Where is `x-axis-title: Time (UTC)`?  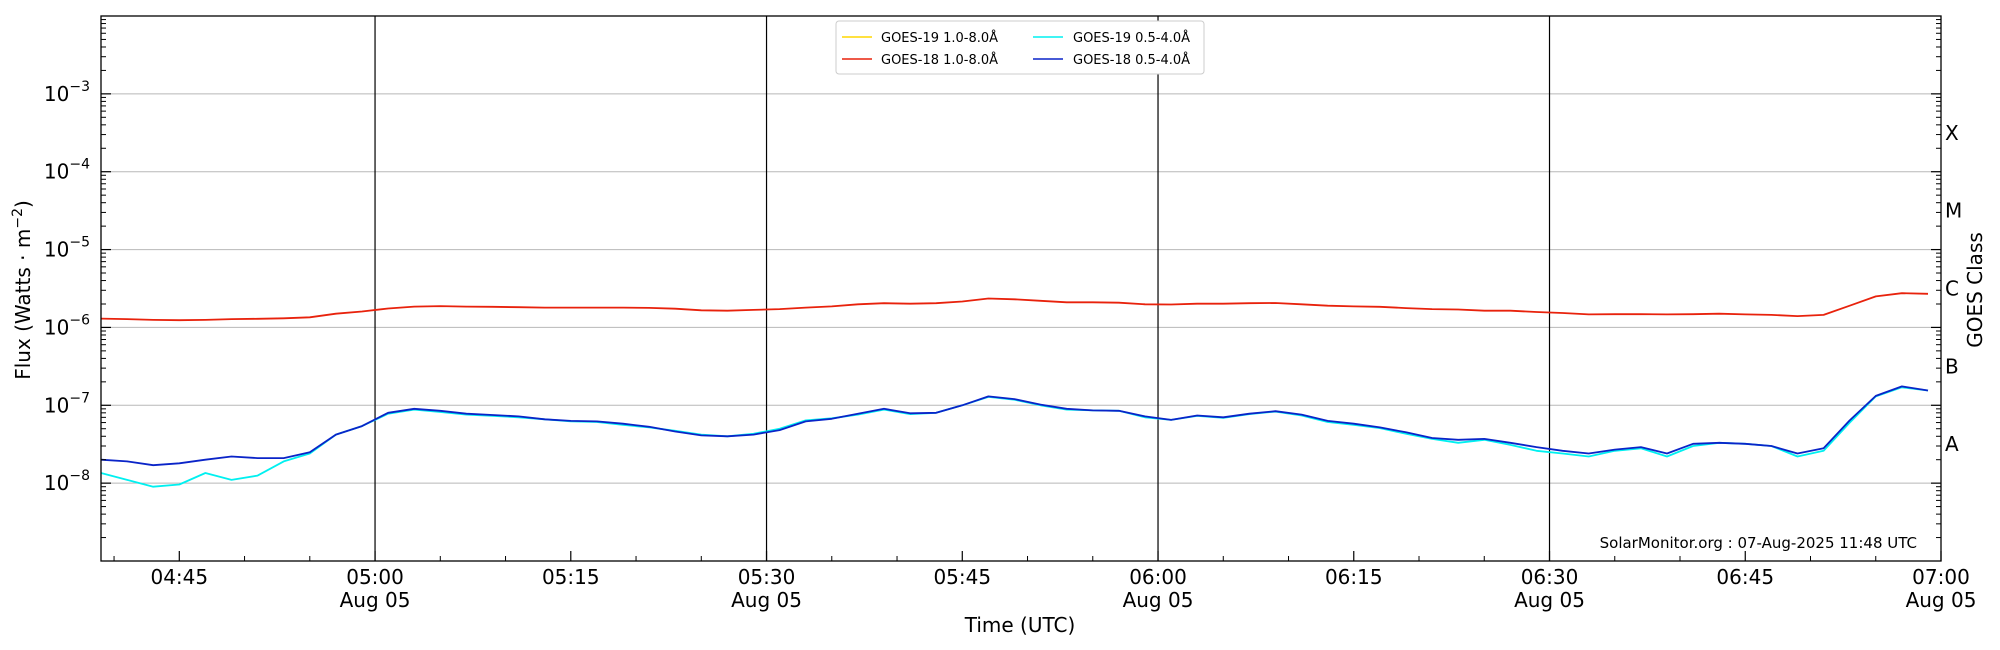 x-axis-title: Time (UTC) is located at coordinates (1020, 625).